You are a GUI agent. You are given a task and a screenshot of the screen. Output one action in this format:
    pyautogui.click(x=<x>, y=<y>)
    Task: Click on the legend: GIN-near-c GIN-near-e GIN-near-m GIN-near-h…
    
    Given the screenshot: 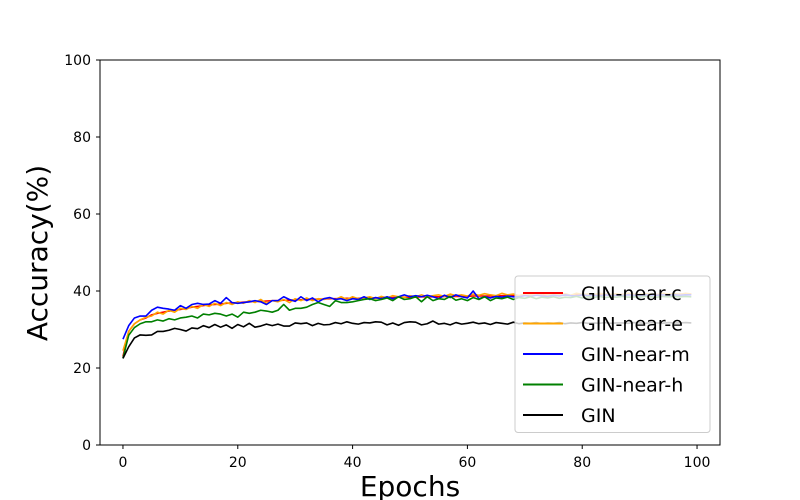 What is the action you would take?
    pyautogui.click(x=612, y=354)
    